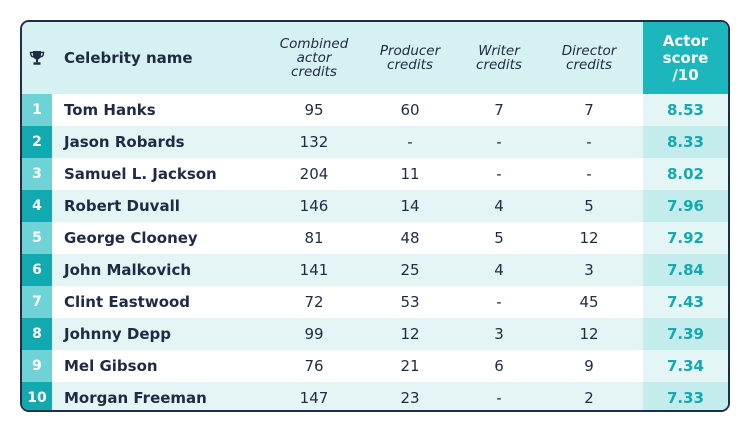 This screenshot has width=750, height=432. Describe the element at coordinates (685, 334) in the screenshot. I see `actor-score: 7.39` at that location.